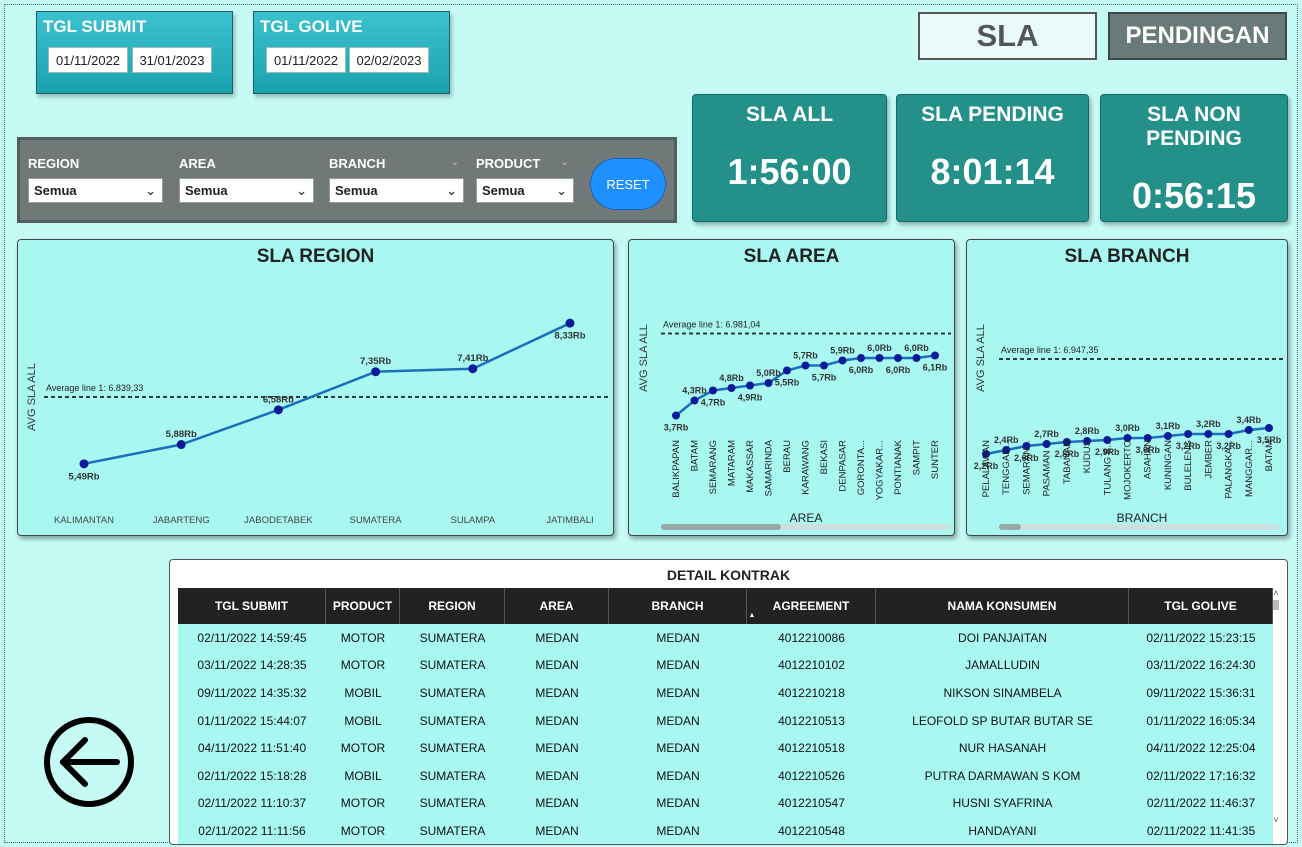 This screenshot has height=847, width=1302. What do you see at coordinates (525, 190) in the screenshot?
I see `product-select: Semua ⌄` at bounding box center [525, 190].